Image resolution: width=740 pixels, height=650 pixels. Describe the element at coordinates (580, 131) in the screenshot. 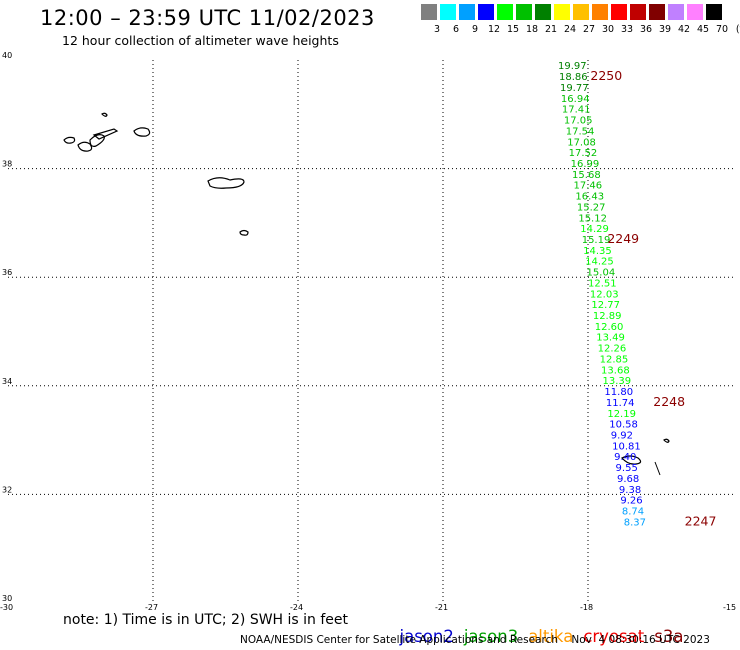

I see `swh-value: 17.54` at that location.